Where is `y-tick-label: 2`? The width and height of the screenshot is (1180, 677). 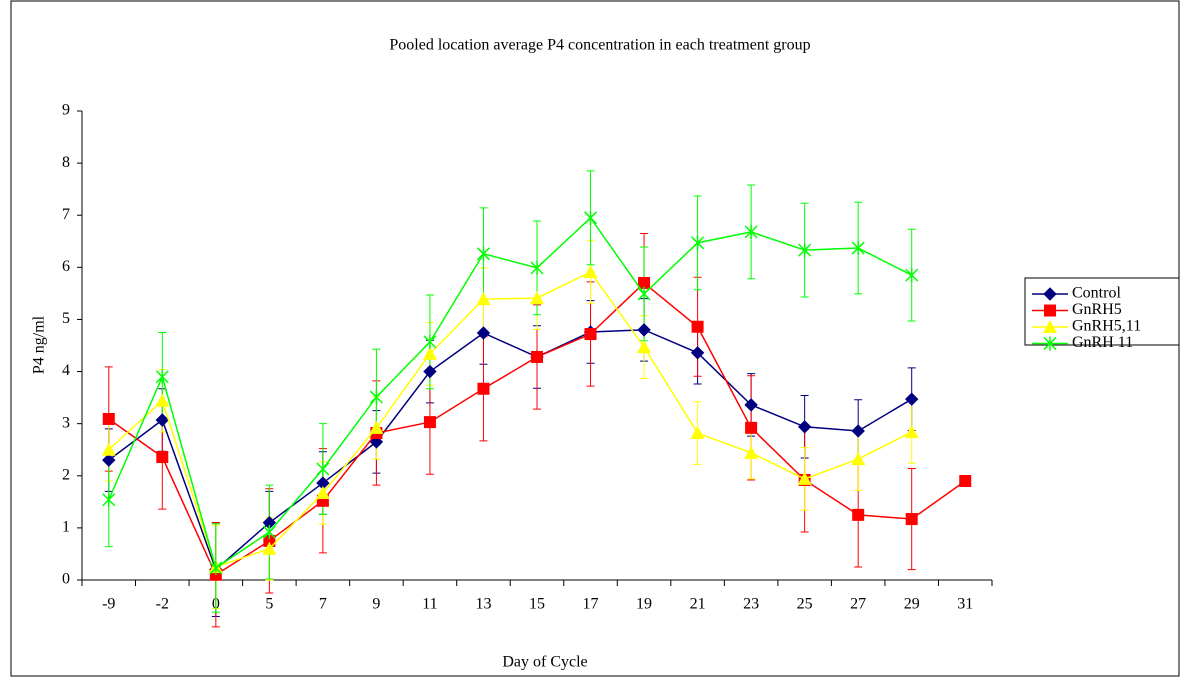 y-tick-label: 2 is located at coordinates (66, 474).